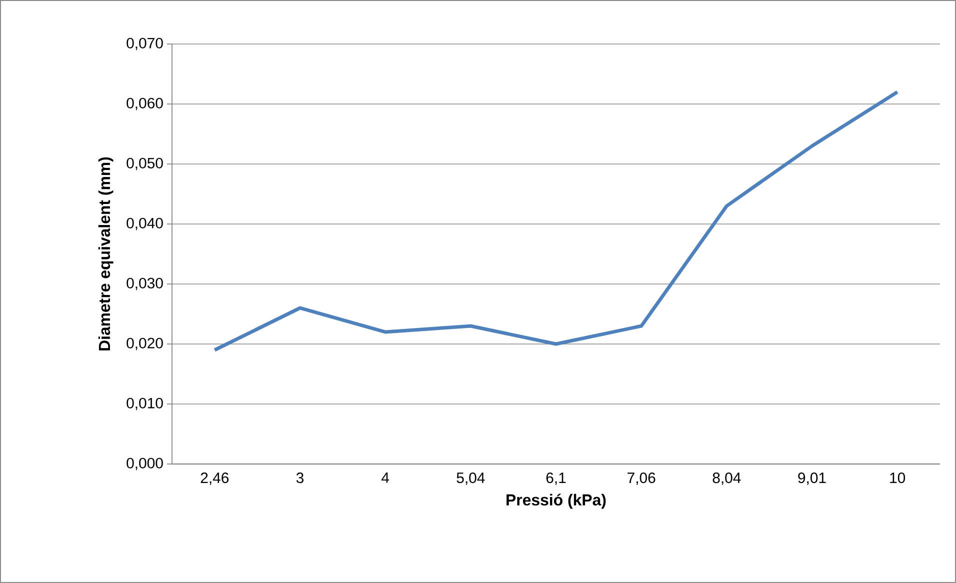 The image size is (956, 583). What do you see at coordinates (144, 104) in the screenshot?
I see `y-tick-label: 0,060` at bounding box center [144, 104].